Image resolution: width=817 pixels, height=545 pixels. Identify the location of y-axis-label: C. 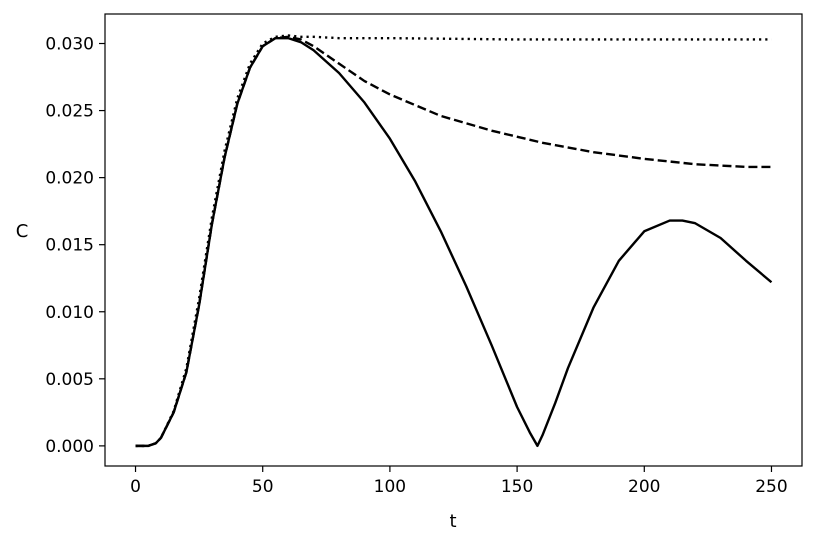
(22, 231).